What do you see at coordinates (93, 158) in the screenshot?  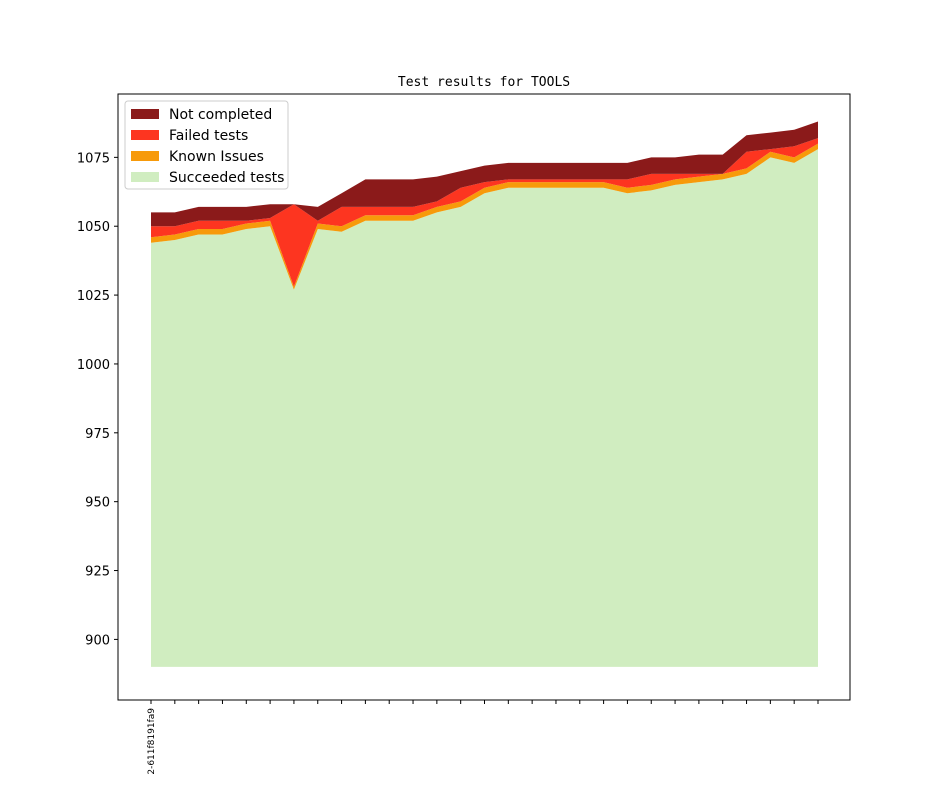 I see `y-tick-label: 1075` at bounding box center [93, 158].